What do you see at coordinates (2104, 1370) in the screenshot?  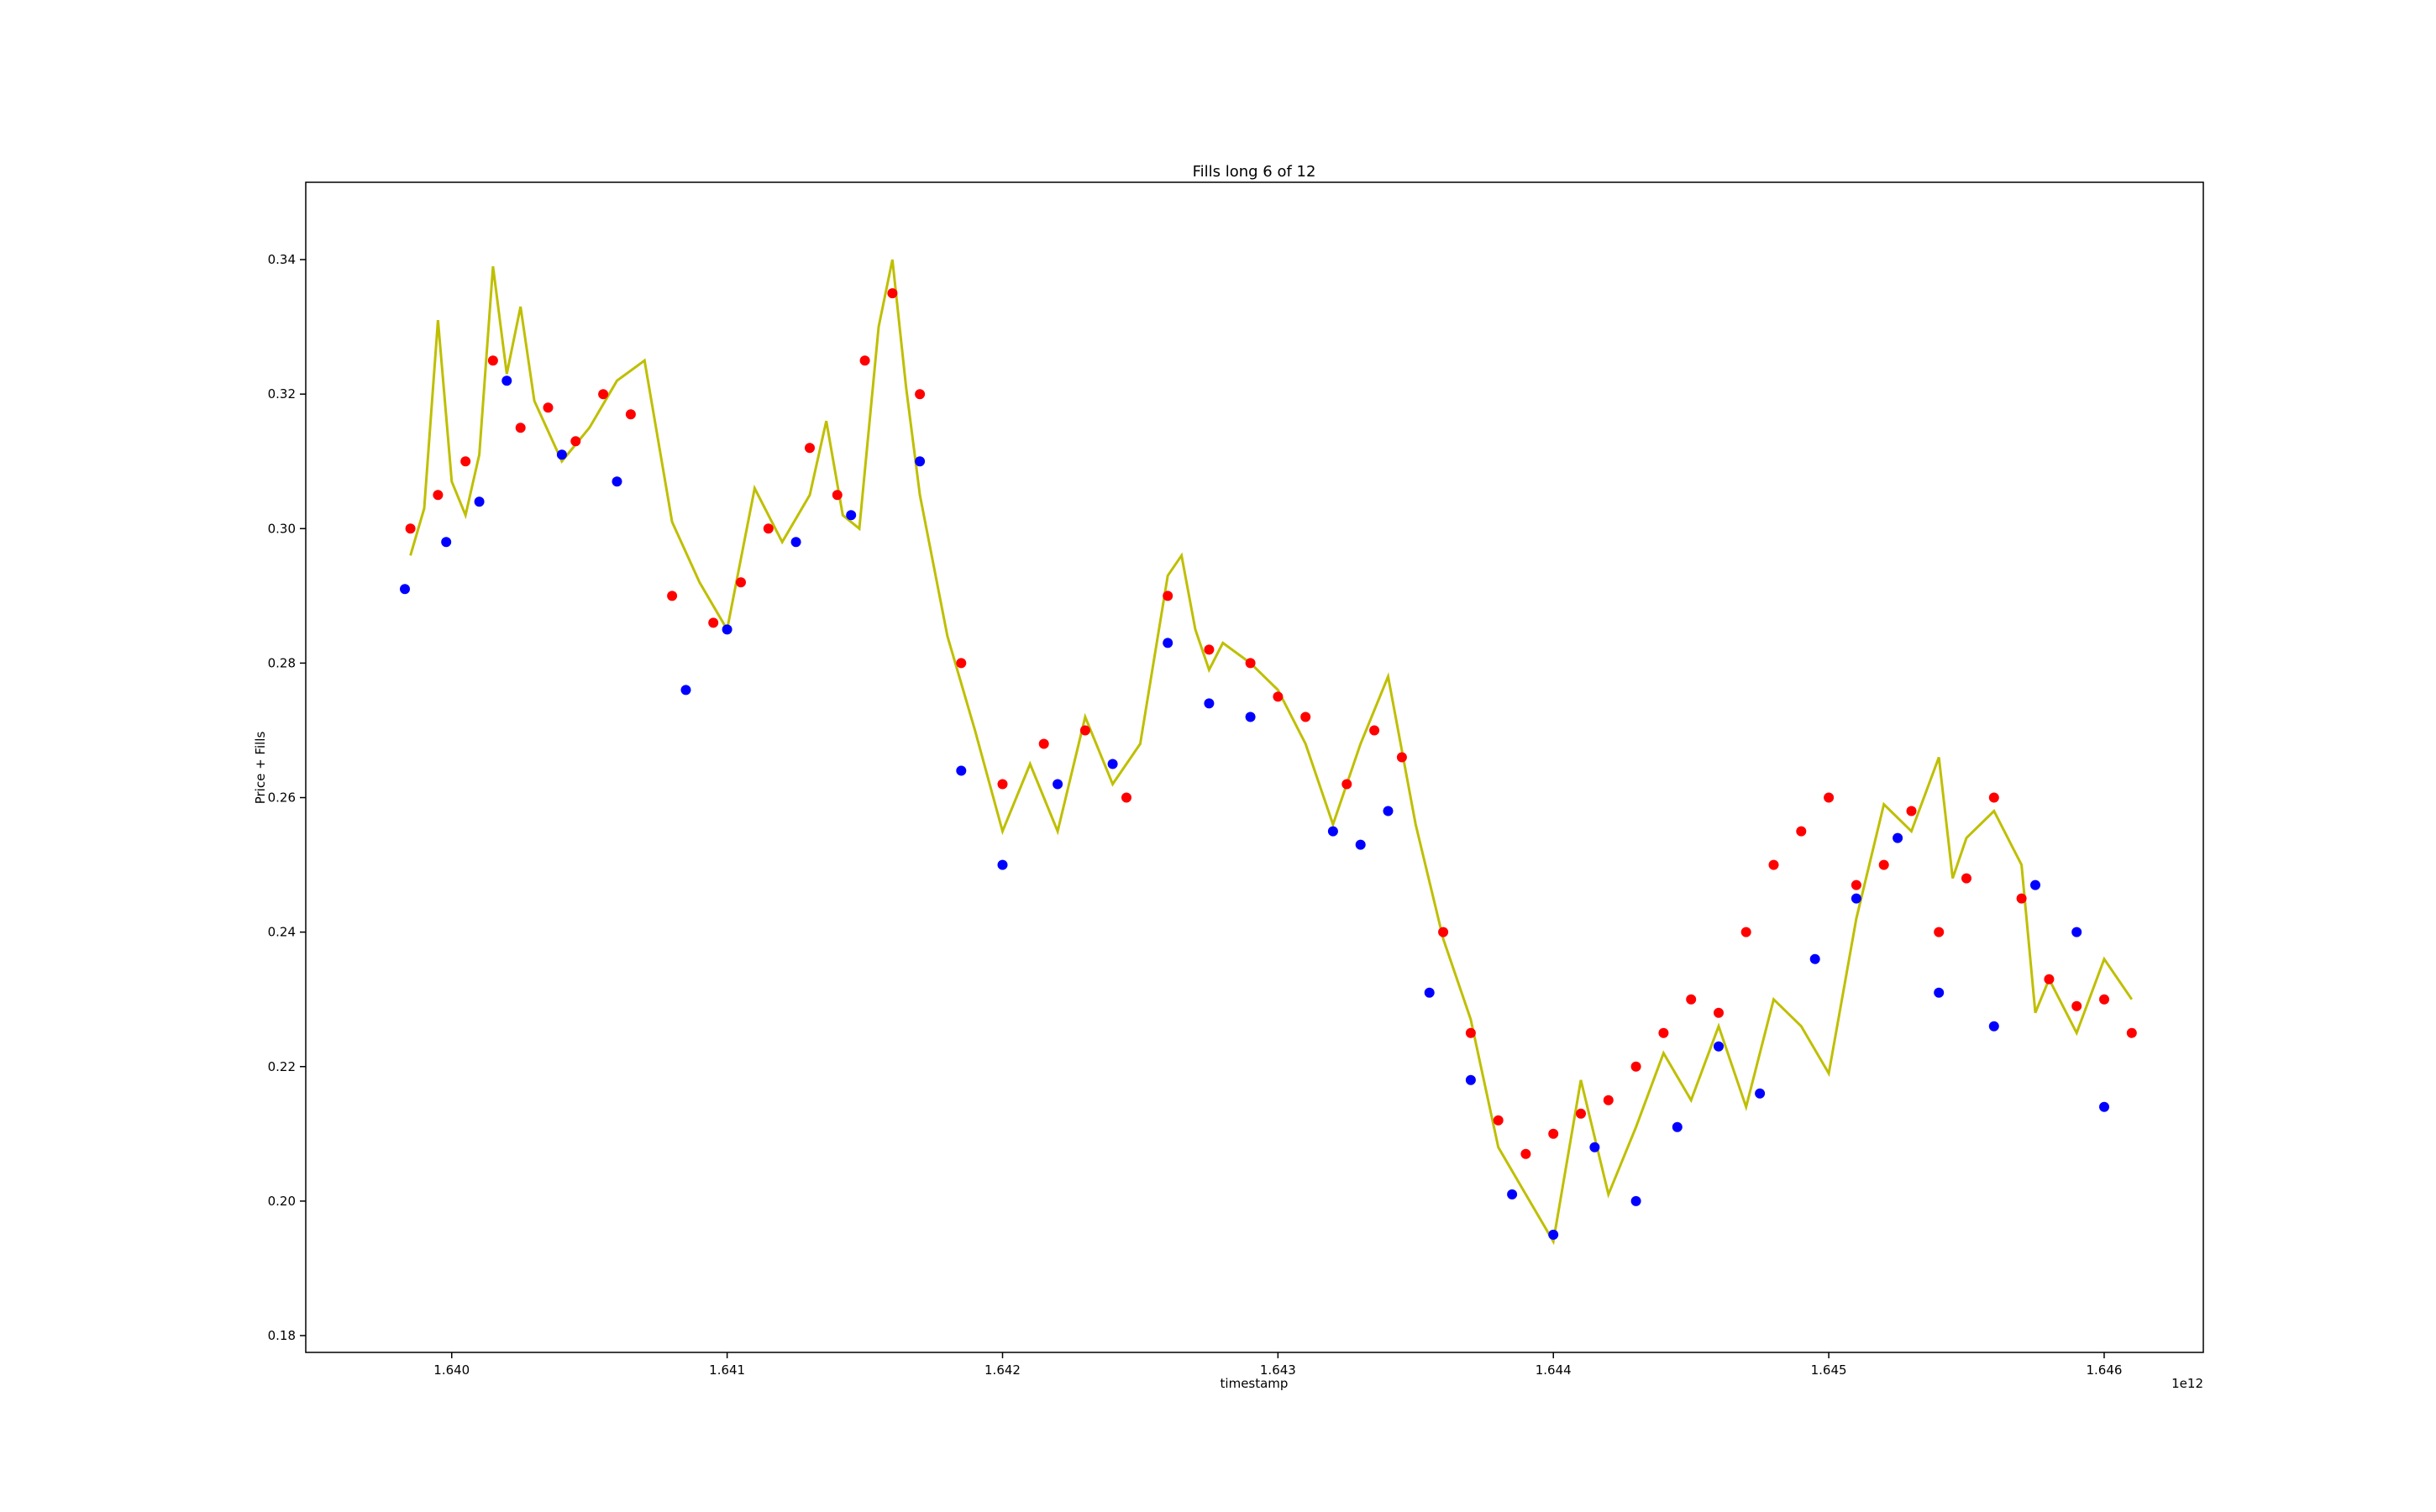 I see `x-tick-label: 1.646` at bounding box center [2104, 1370].